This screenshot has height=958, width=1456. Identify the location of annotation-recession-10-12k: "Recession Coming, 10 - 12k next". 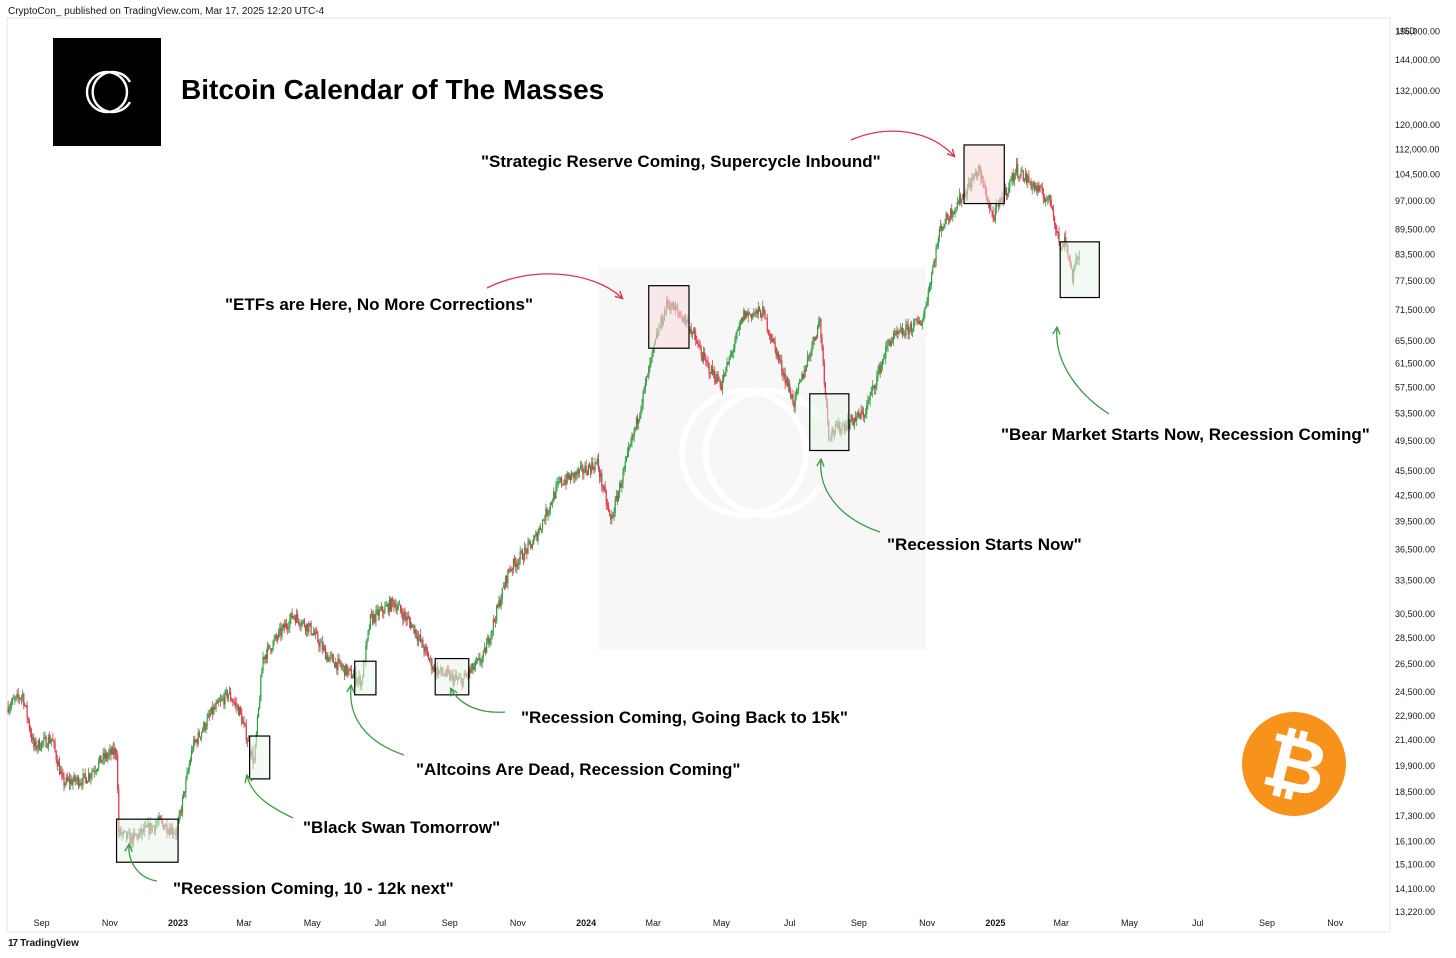
(313, 888).